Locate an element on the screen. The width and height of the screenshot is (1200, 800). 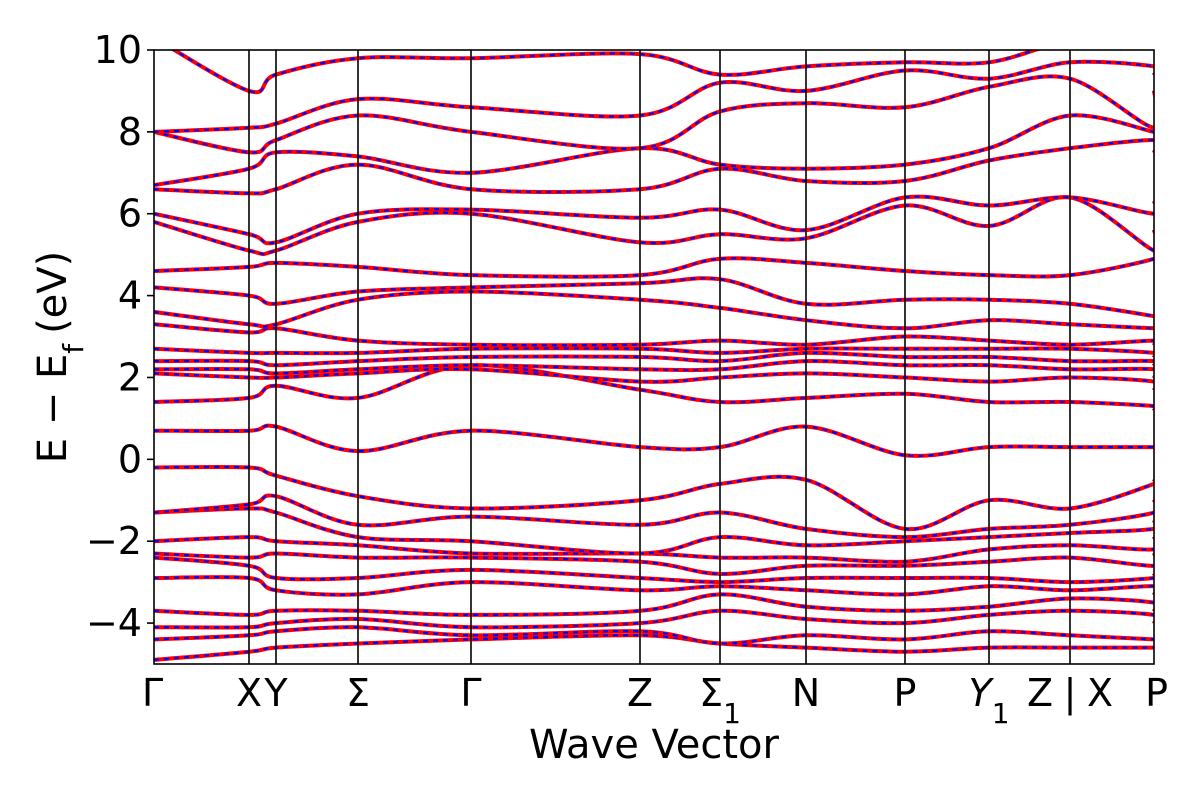
y-axis-label-main: E − E is located at coordinates (53, 409).